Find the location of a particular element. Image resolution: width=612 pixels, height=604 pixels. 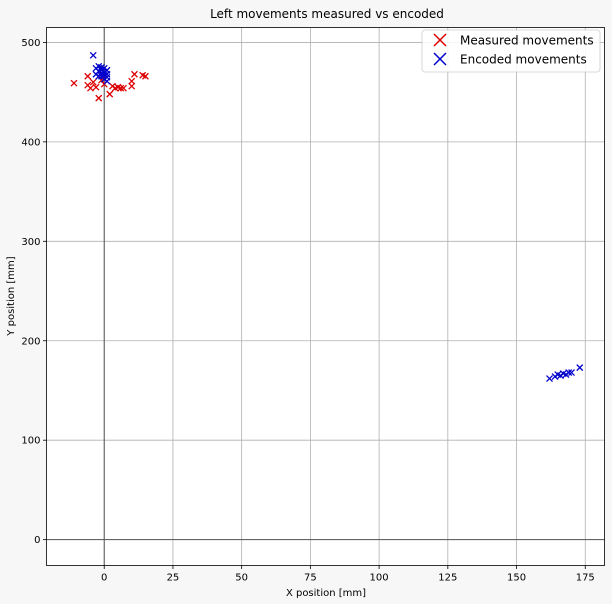

y-tick-label: 0 is located at coordinates (37, 540).